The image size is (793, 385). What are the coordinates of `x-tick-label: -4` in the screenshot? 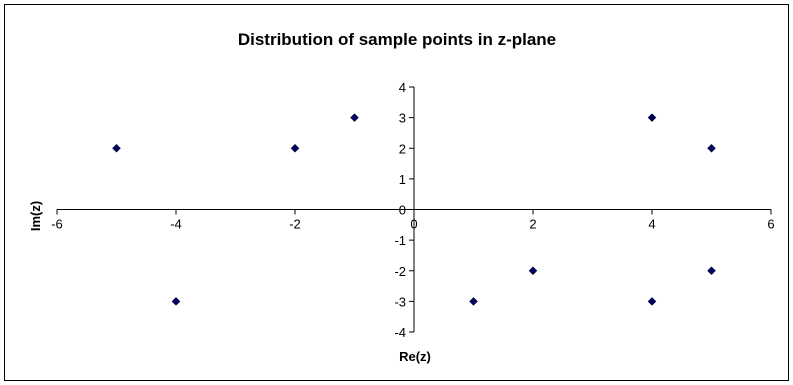 It's located at (176, 224).